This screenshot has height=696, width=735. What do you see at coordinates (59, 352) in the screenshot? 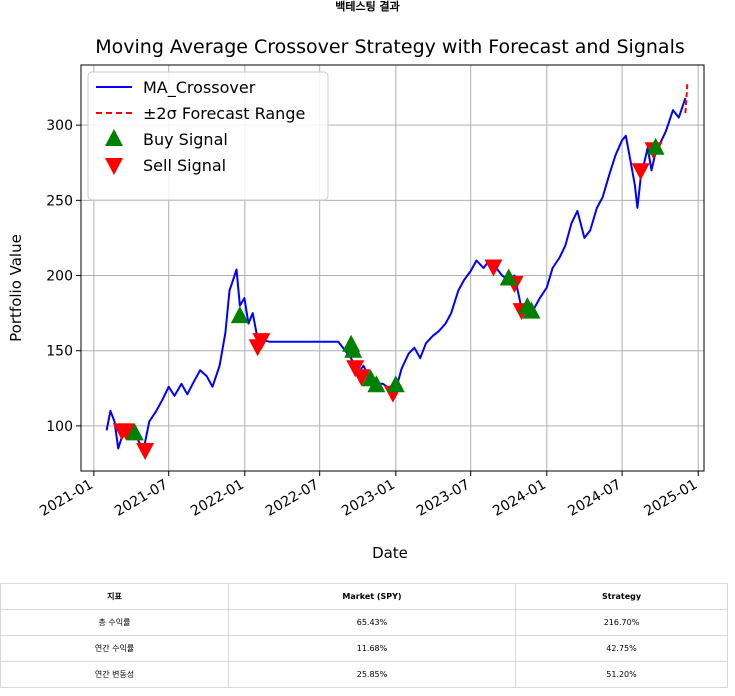
I see `y-tick-label: 150` at bounding box center [59, 352].